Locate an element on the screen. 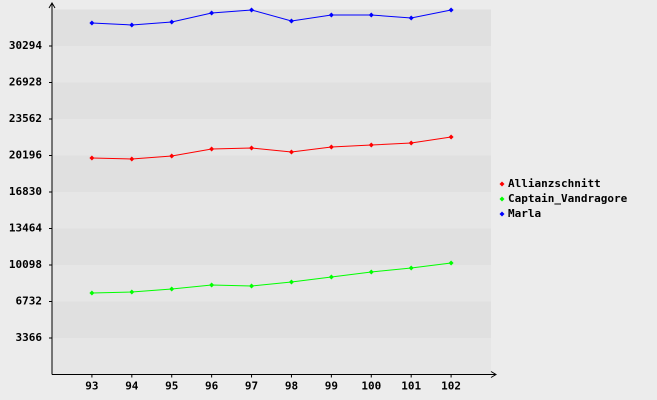 This screenshot has width=657, height=400. y-tick-label: 6732 is located at coordinates (29, 301).